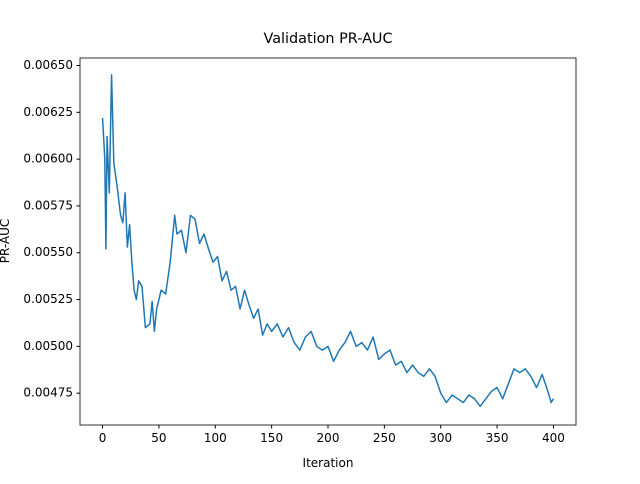 This screenshot has width=640, height=484. Describe the element at coordinates (215, 438) in the screenshot. I see `x-tick-label: 100` at that location.